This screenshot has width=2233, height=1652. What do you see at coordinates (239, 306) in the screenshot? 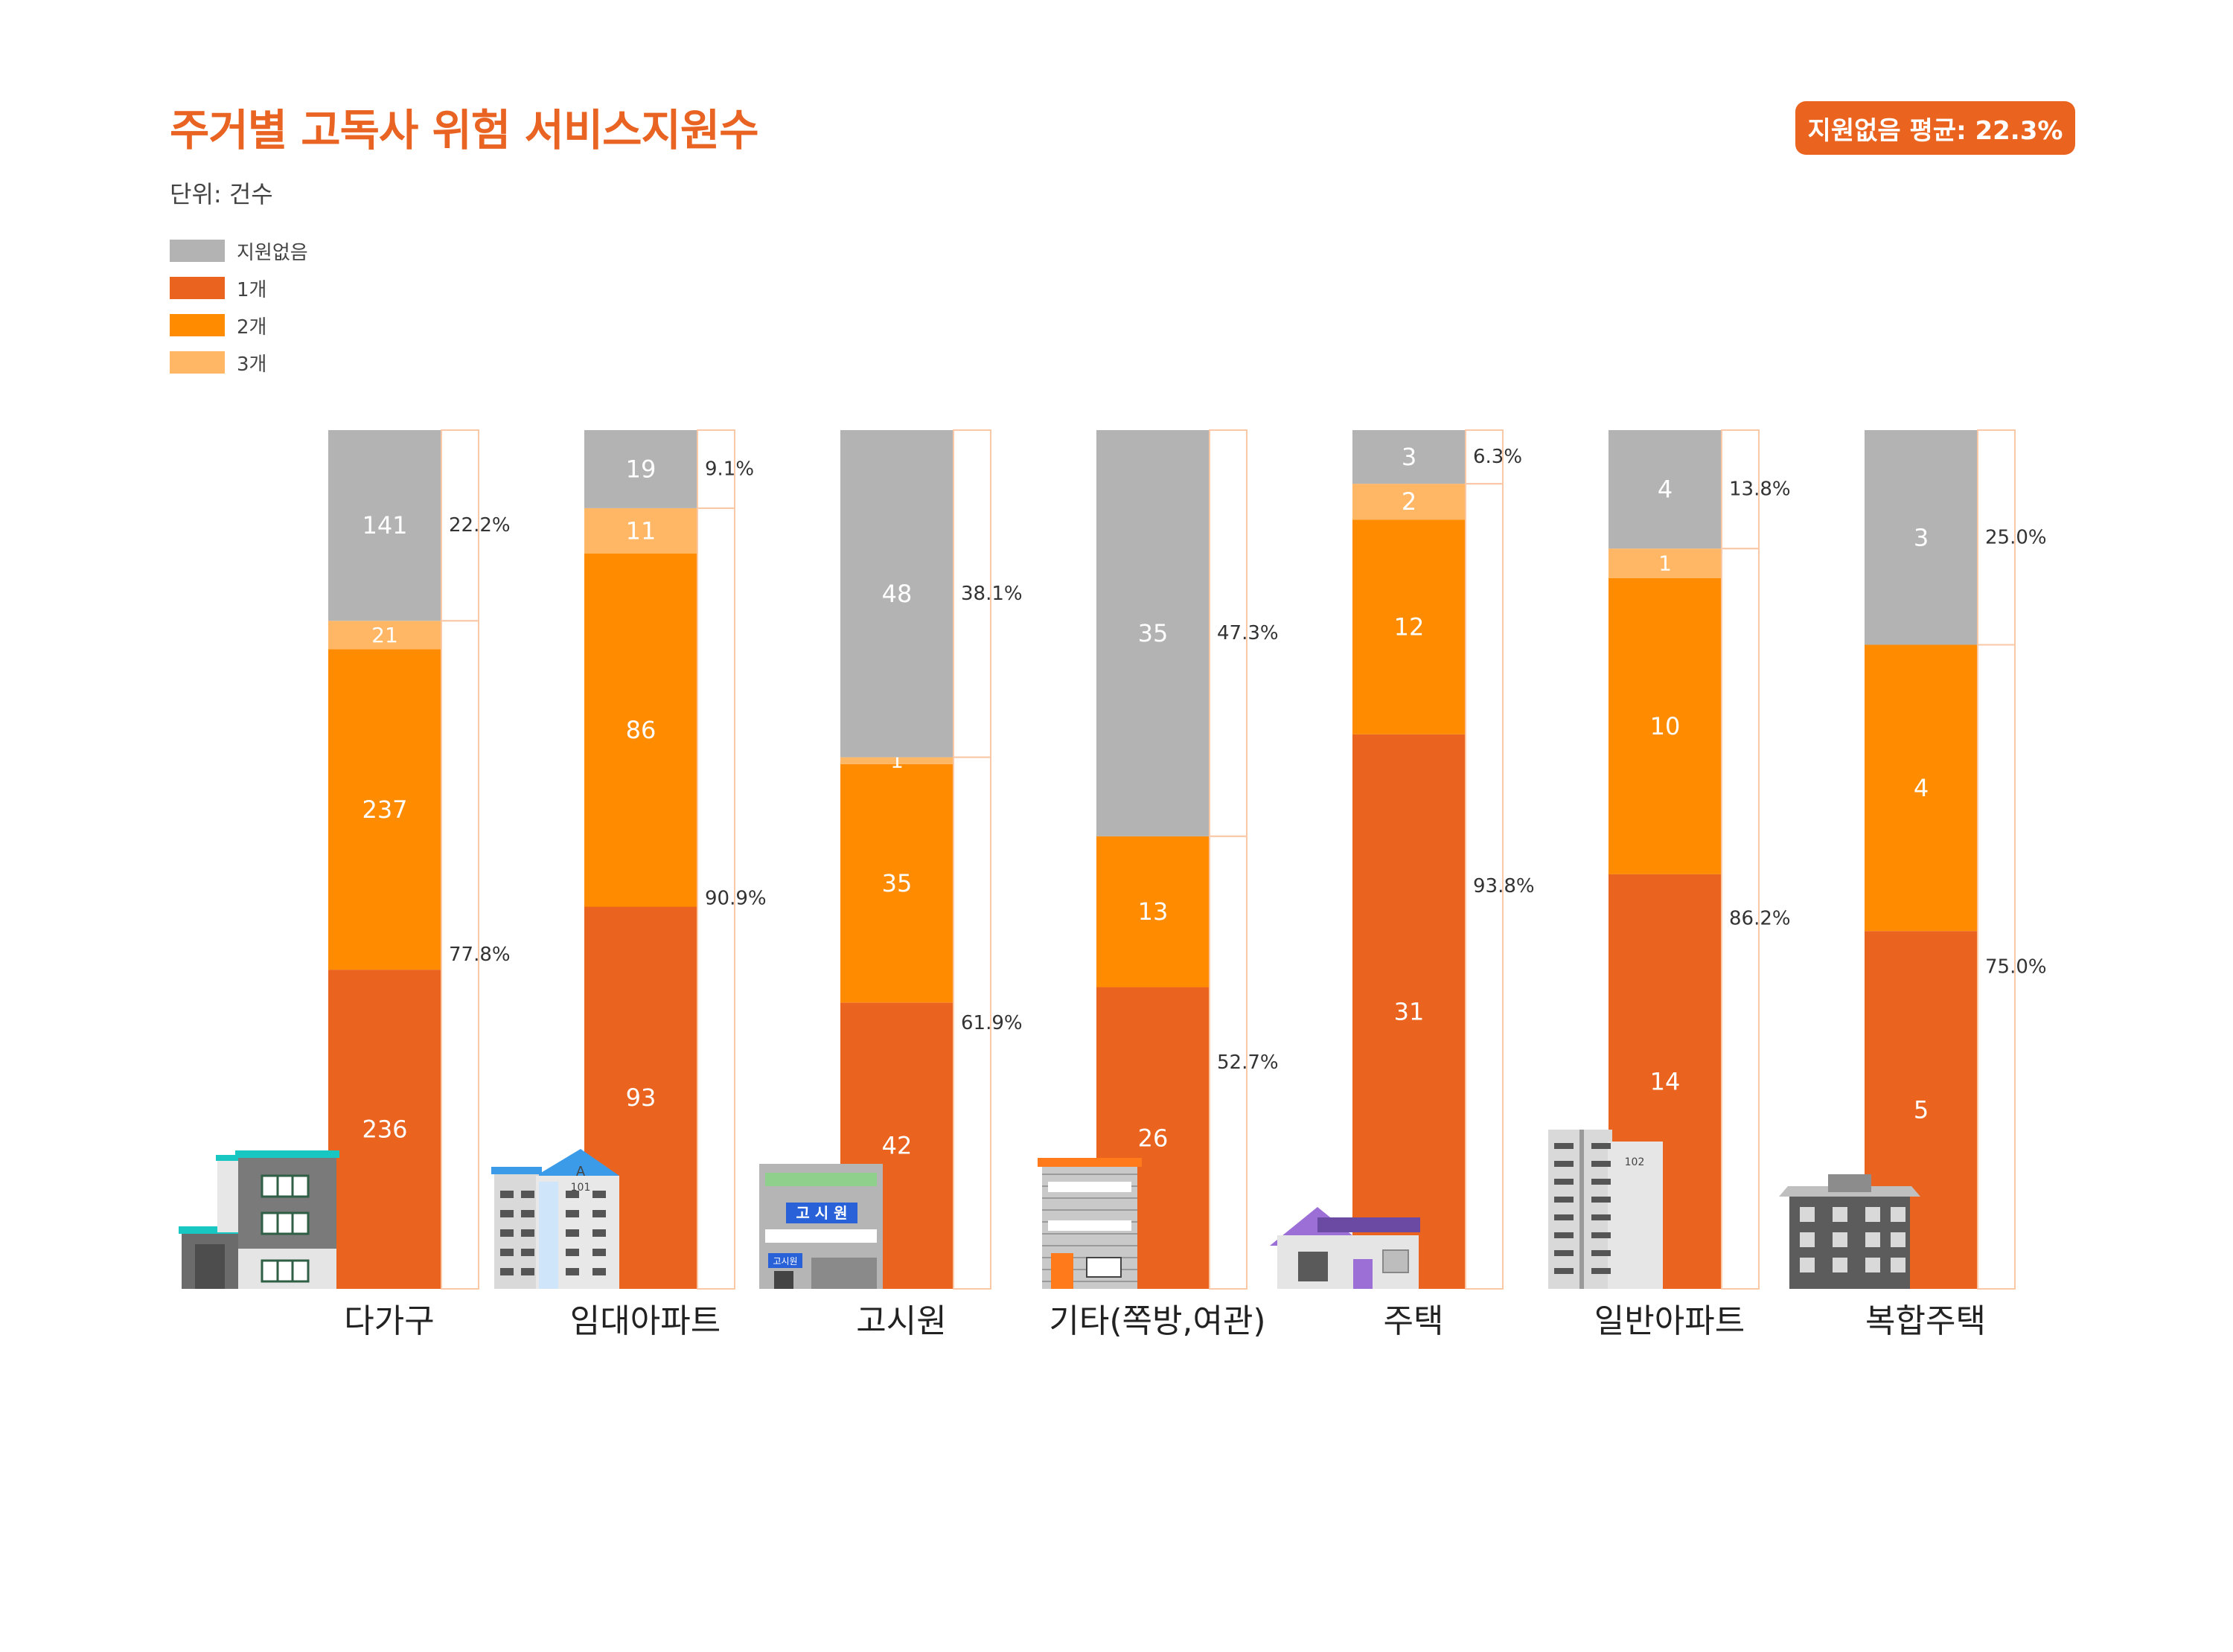
I see `legend: 지원없음 1개 2개 3개` at bounding box center [239, 306].